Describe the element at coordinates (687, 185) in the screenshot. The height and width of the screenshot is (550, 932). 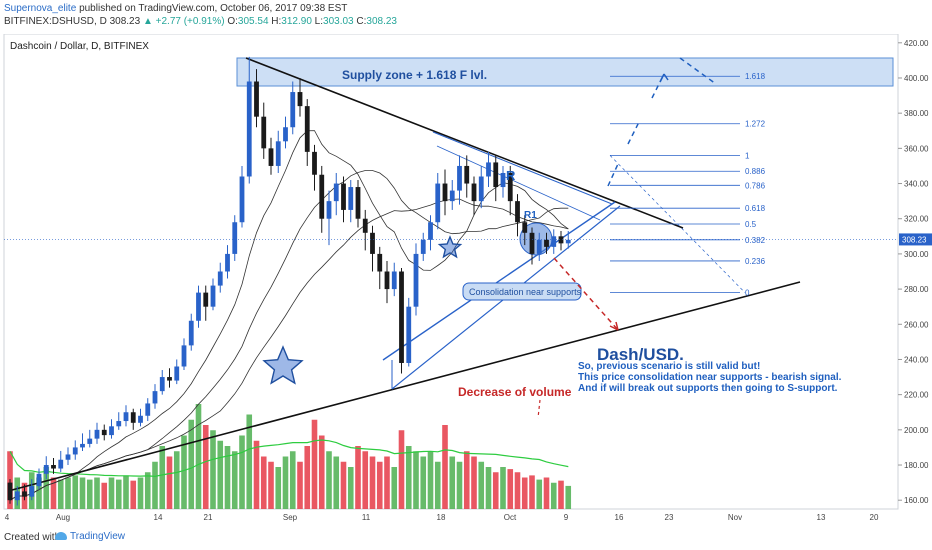
I see `fibonacci-levels: 1.618 1.272 1 0.886 0.786 0.618 0.5 0.382 0.236 0` at that location.